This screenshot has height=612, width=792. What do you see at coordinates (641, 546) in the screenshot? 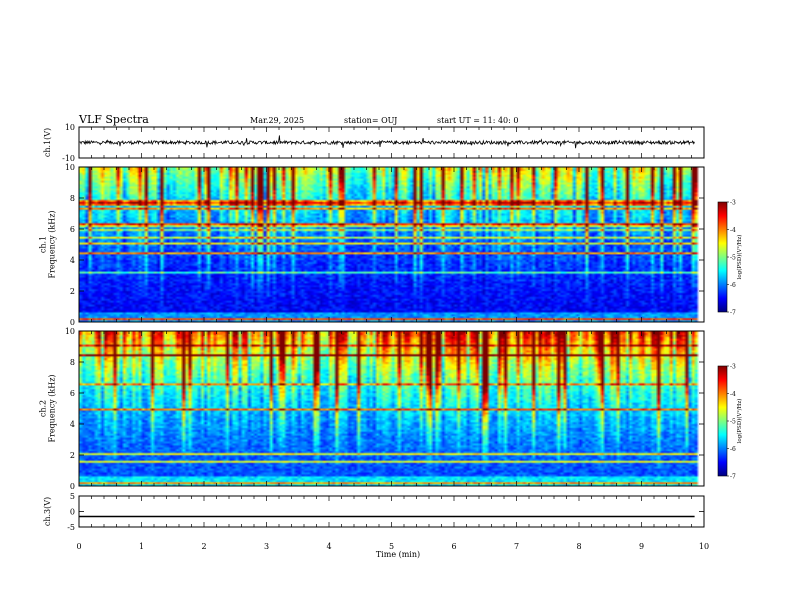
I see `x-tick-label: 9` at bounding box center [641, 546].